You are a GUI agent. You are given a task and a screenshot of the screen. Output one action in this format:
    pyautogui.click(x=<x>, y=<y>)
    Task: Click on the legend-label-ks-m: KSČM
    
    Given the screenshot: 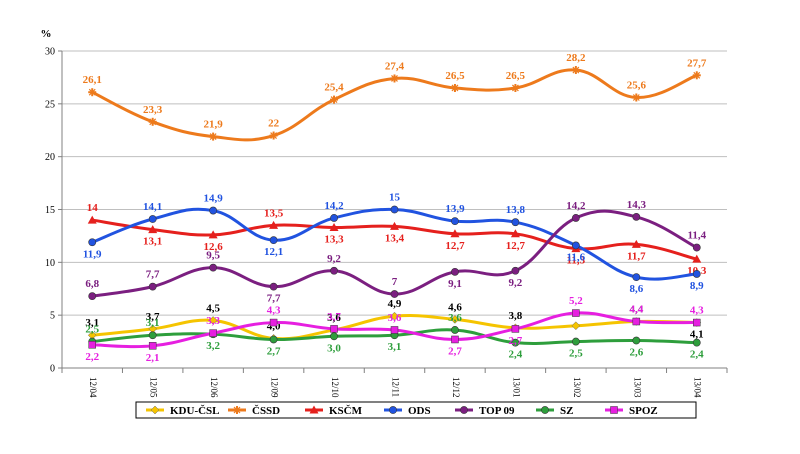 What is the action you would take?
    pyautogui.click(x=346, y=410)
    